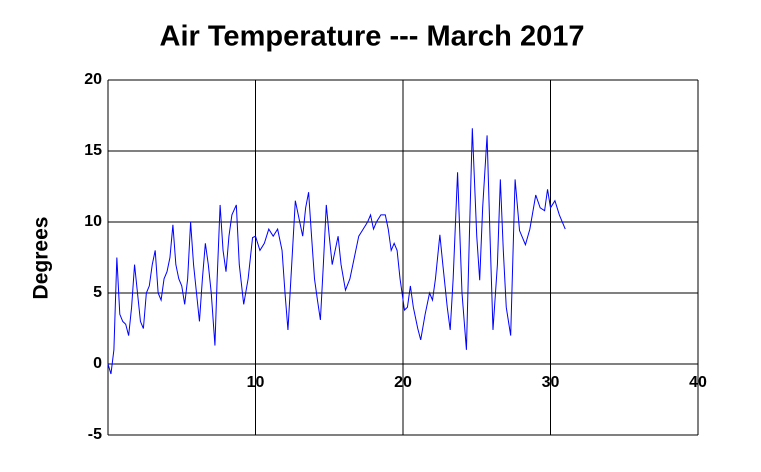  What do you see at coordinates (93, 79) in the screenshot?
I see `y-tick-label: 20` at bounding box center [93, 79].